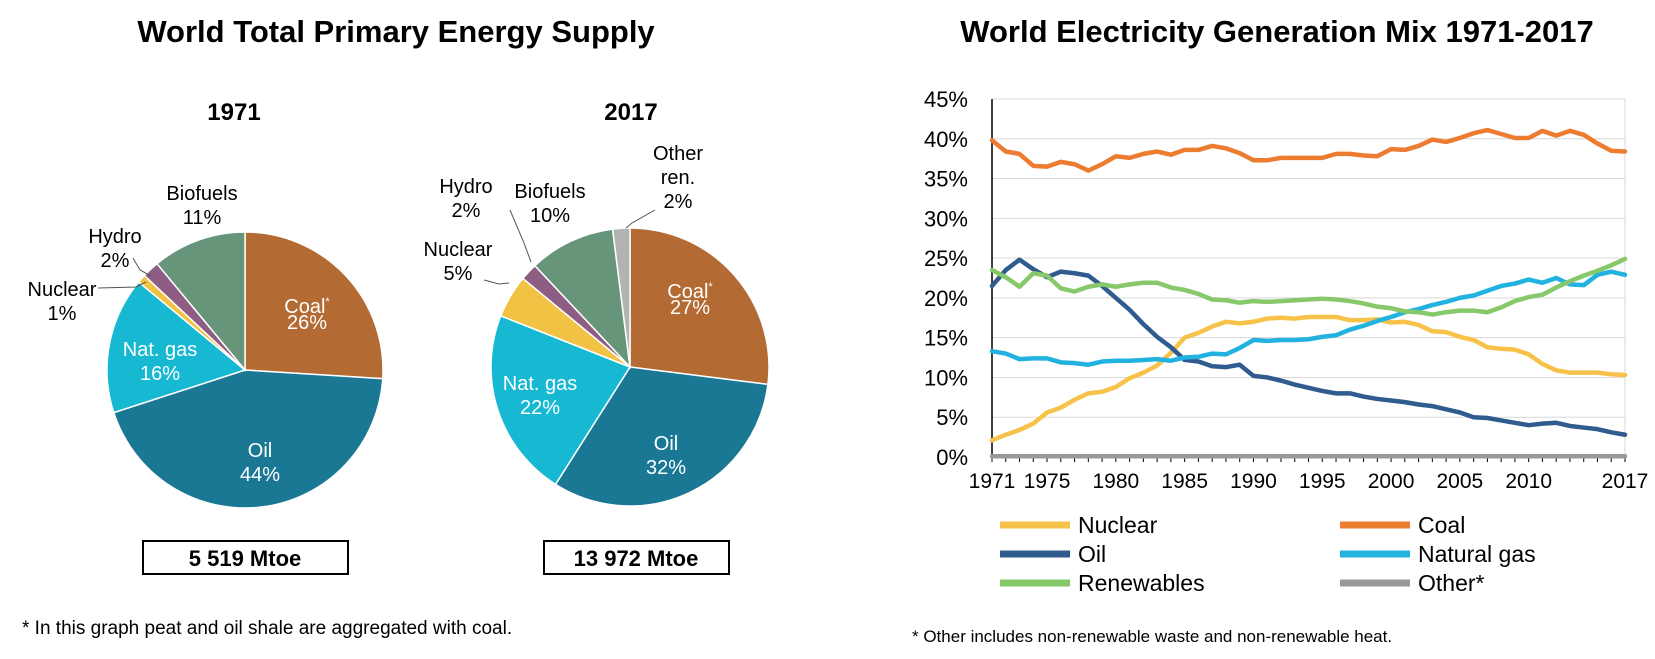 The height and width of the screenshot is (659, 1655). What do you see at coordinates (666, 456) in the screenshot?
I see `pie-label-oil: Oil 32%` at bounding box center [666, 456].